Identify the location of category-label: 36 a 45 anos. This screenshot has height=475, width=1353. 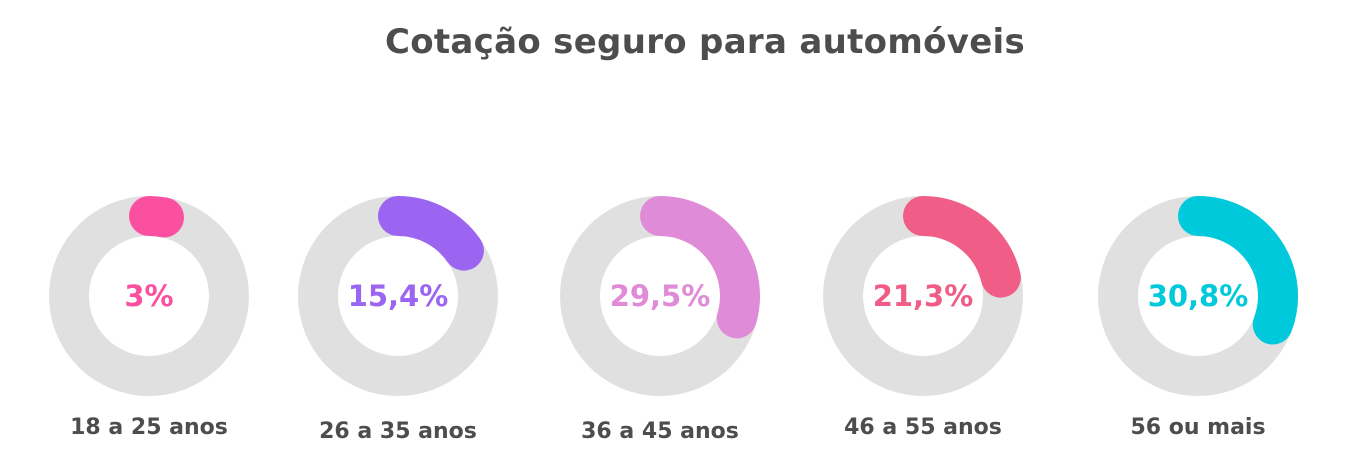
(660, 431).